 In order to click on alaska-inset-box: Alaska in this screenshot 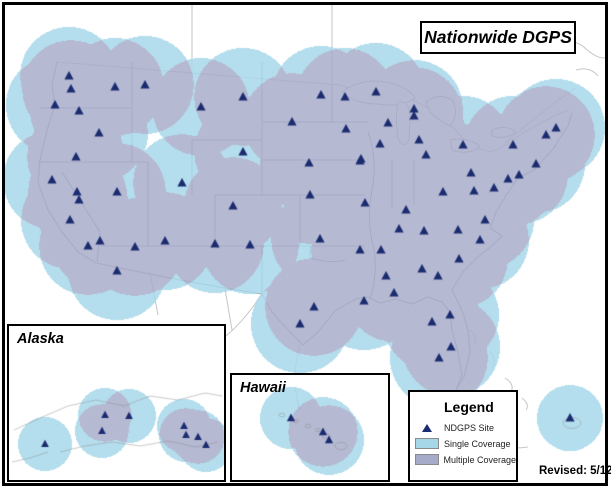, I will do `click(116, 403)`.